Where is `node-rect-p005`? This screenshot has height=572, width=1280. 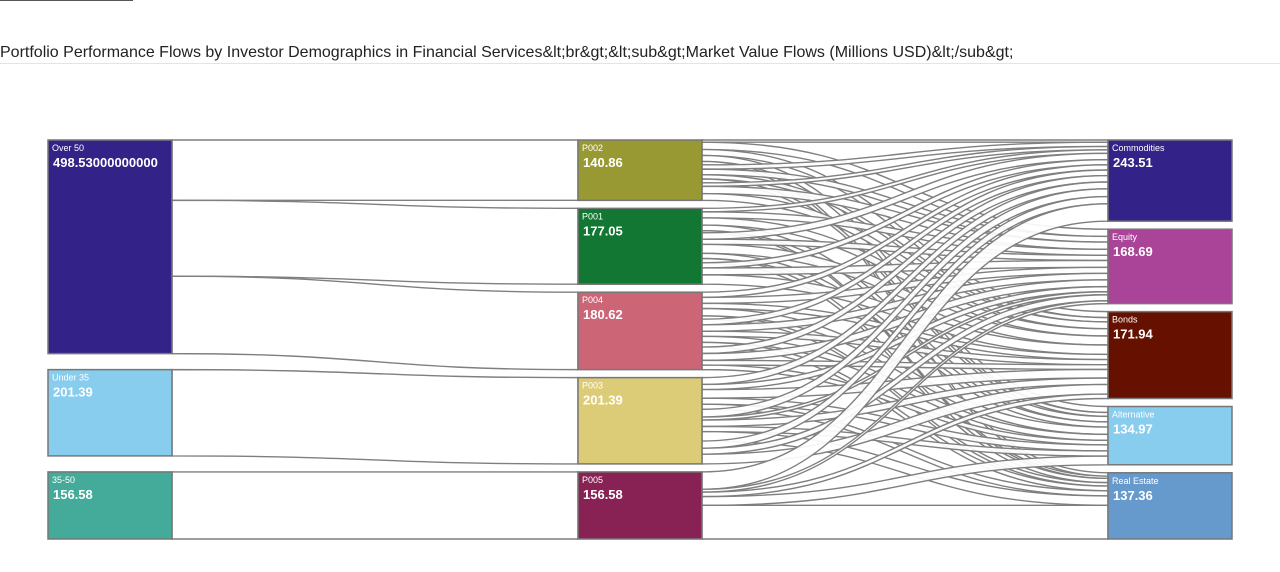 node-rect-p005 is located at coordinates (640, 505).